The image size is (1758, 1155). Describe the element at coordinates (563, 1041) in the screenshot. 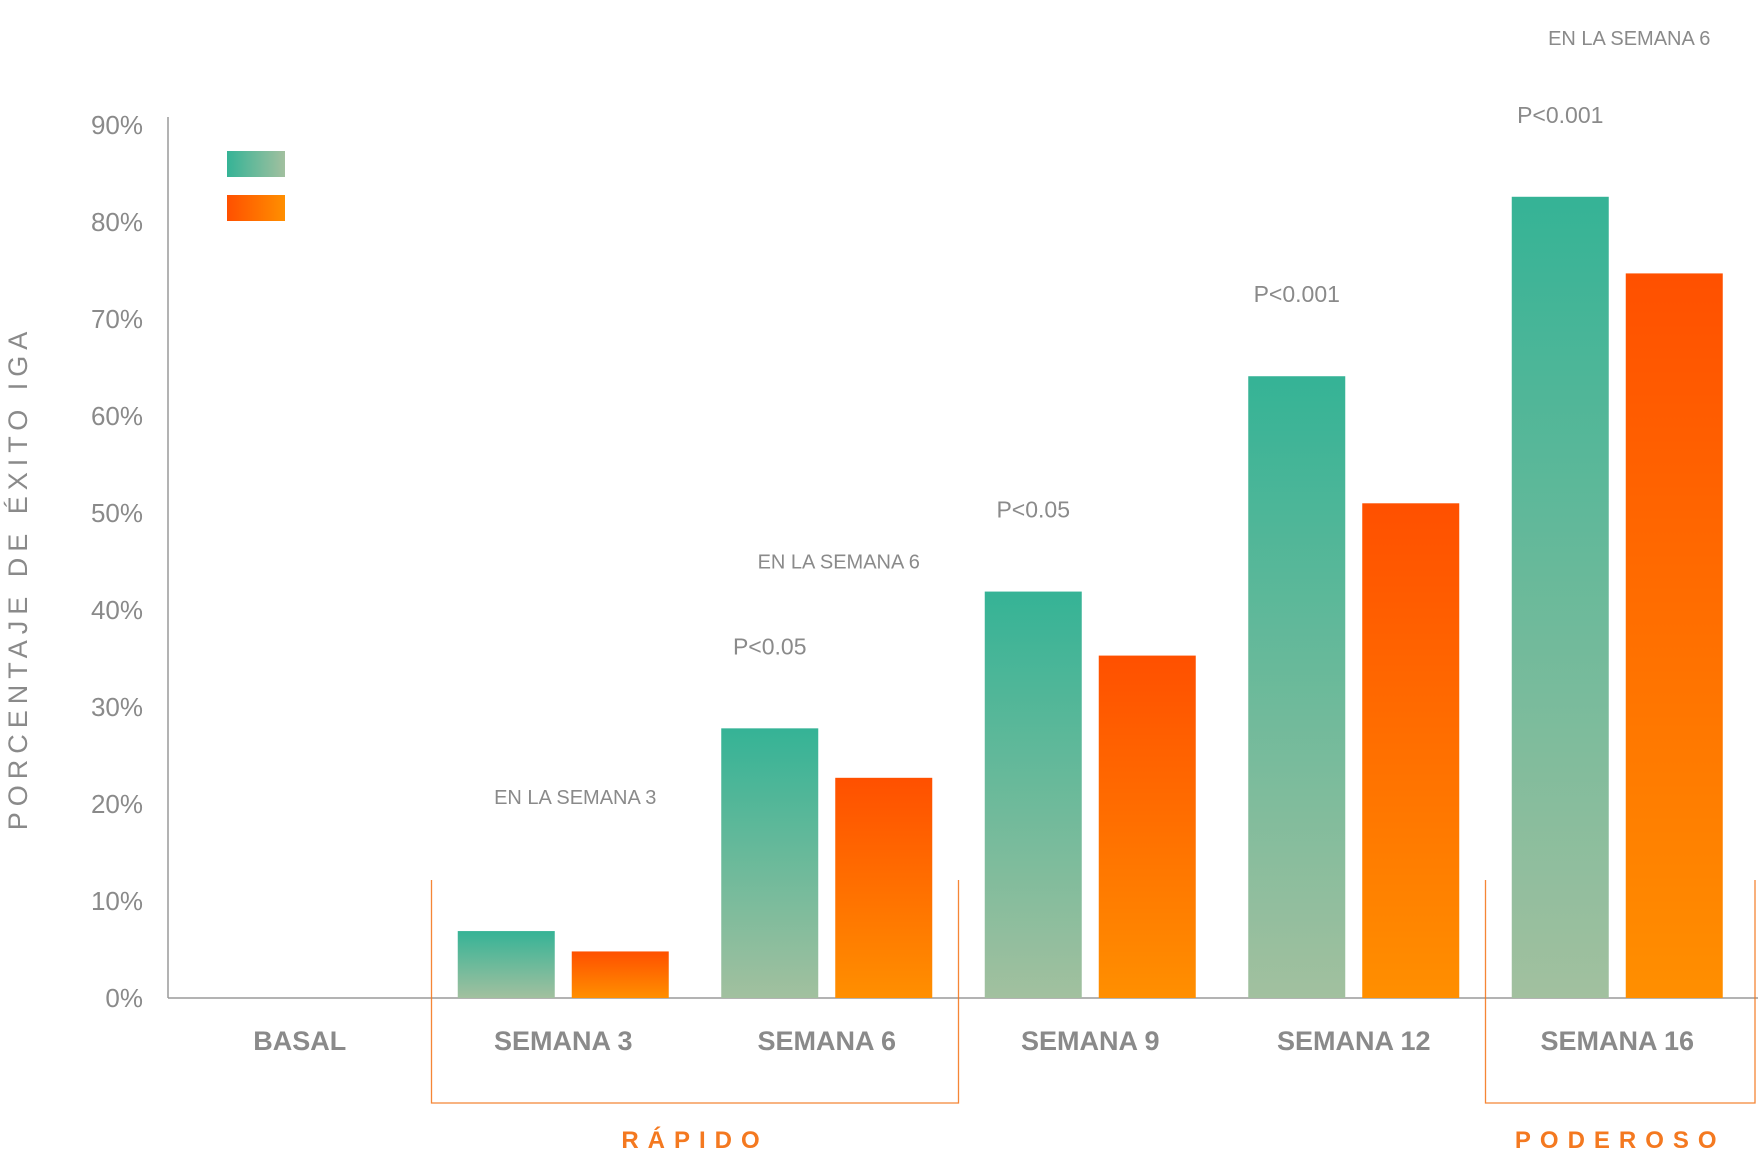

I see `category-label: SEMANA 3` at that location.